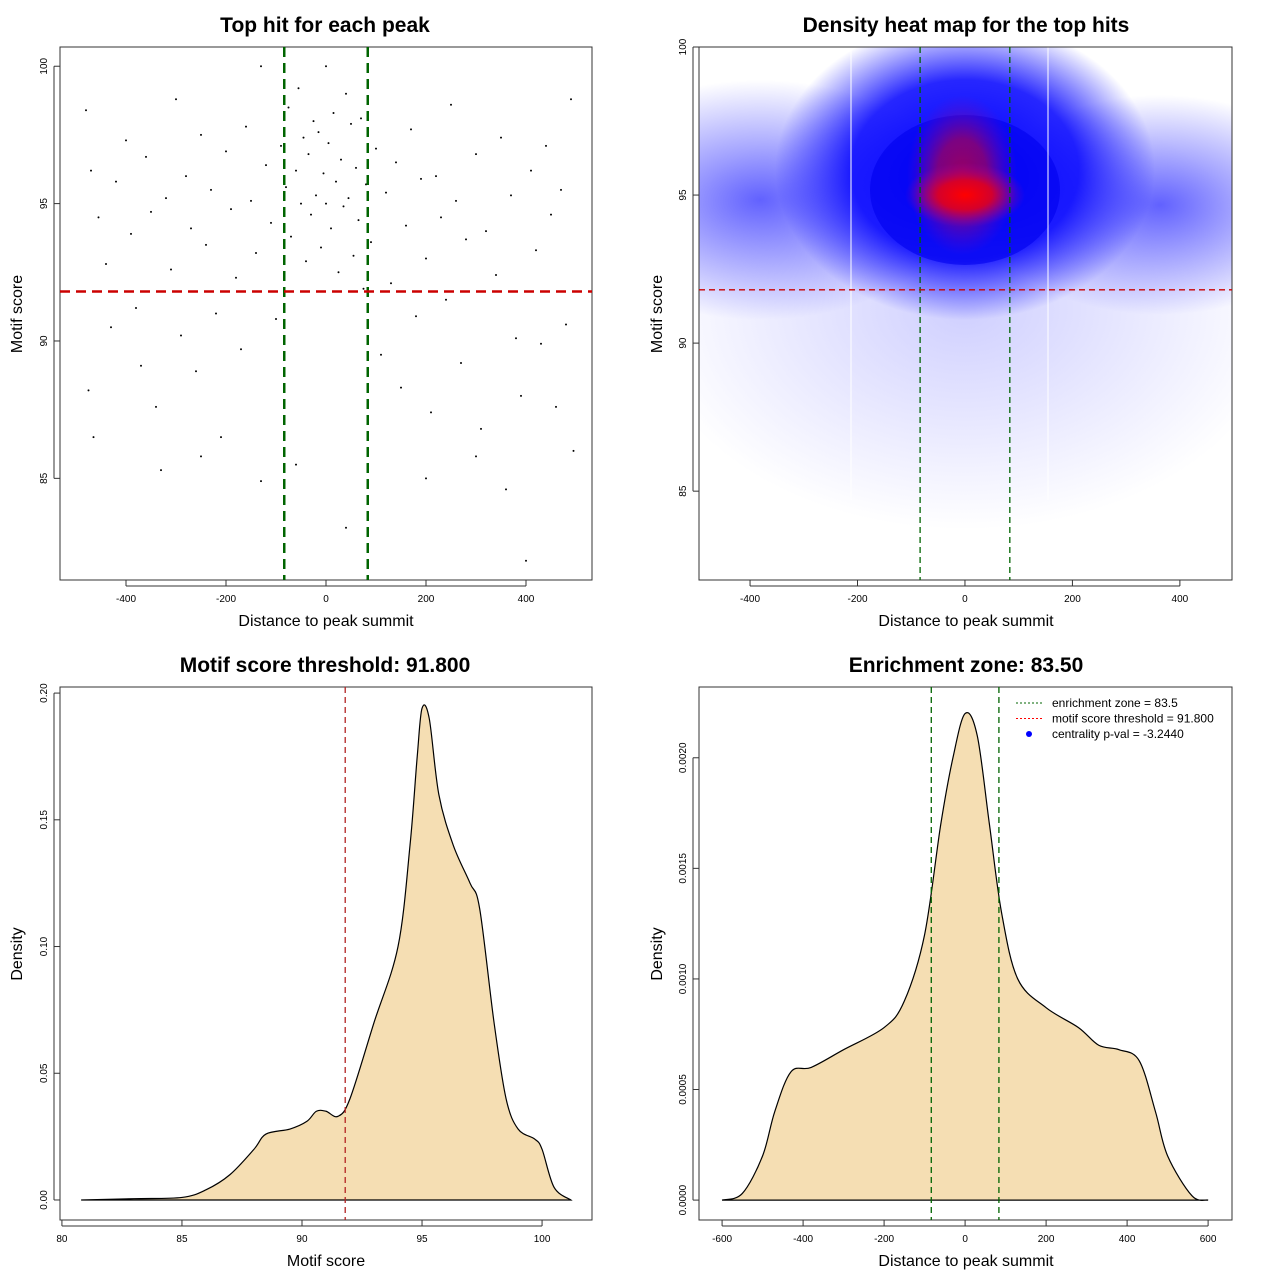  What do you see at coordinates (44, 65) in the screenshot?
I see `panel1-ytick-label: 100` at bounding box center [44, 65].